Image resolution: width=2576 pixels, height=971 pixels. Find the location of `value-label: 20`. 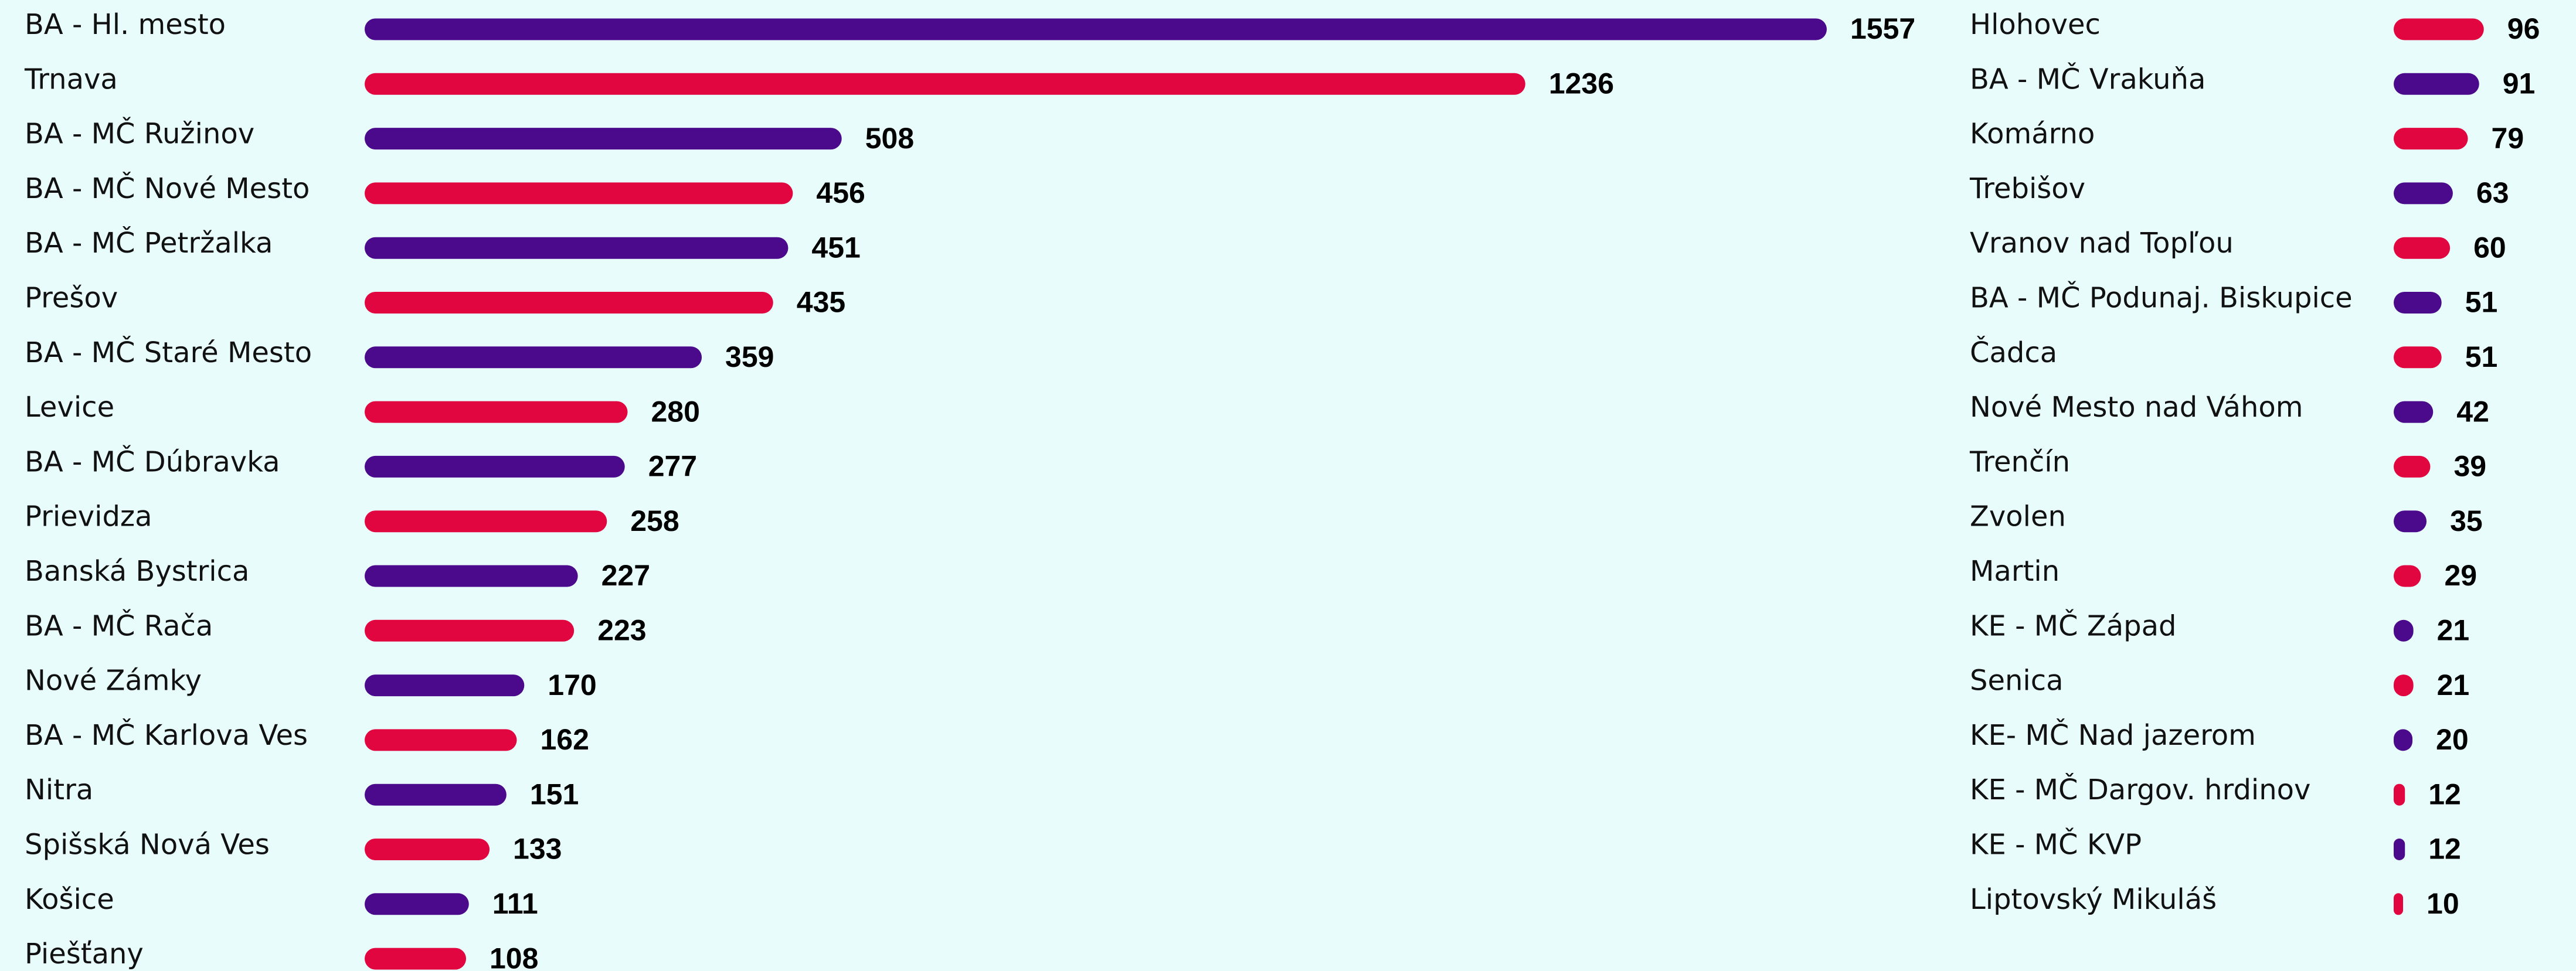

value-label: 20 is located at coordinates (2453, 739).